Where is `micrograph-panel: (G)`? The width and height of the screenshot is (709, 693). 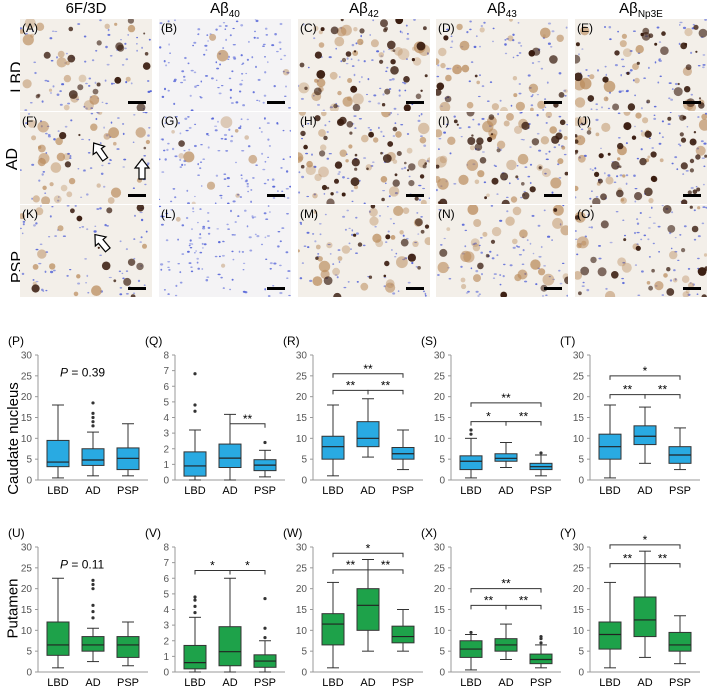 micrograph-panel: (G) is located at coordinates (225, 158).